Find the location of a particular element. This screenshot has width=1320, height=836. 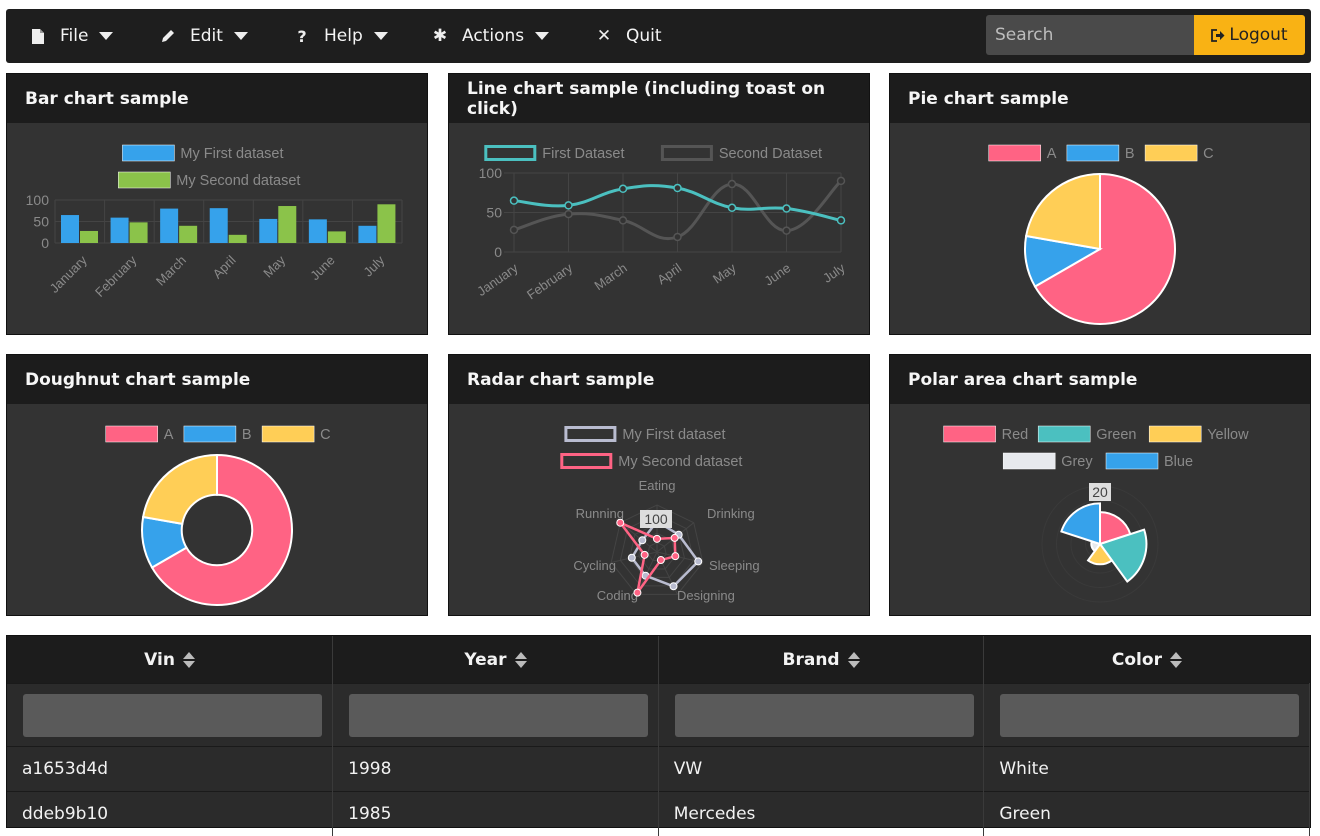

table-row: ddeb9b10 1985 Mercedes Green is located at coordinates (658, 814).